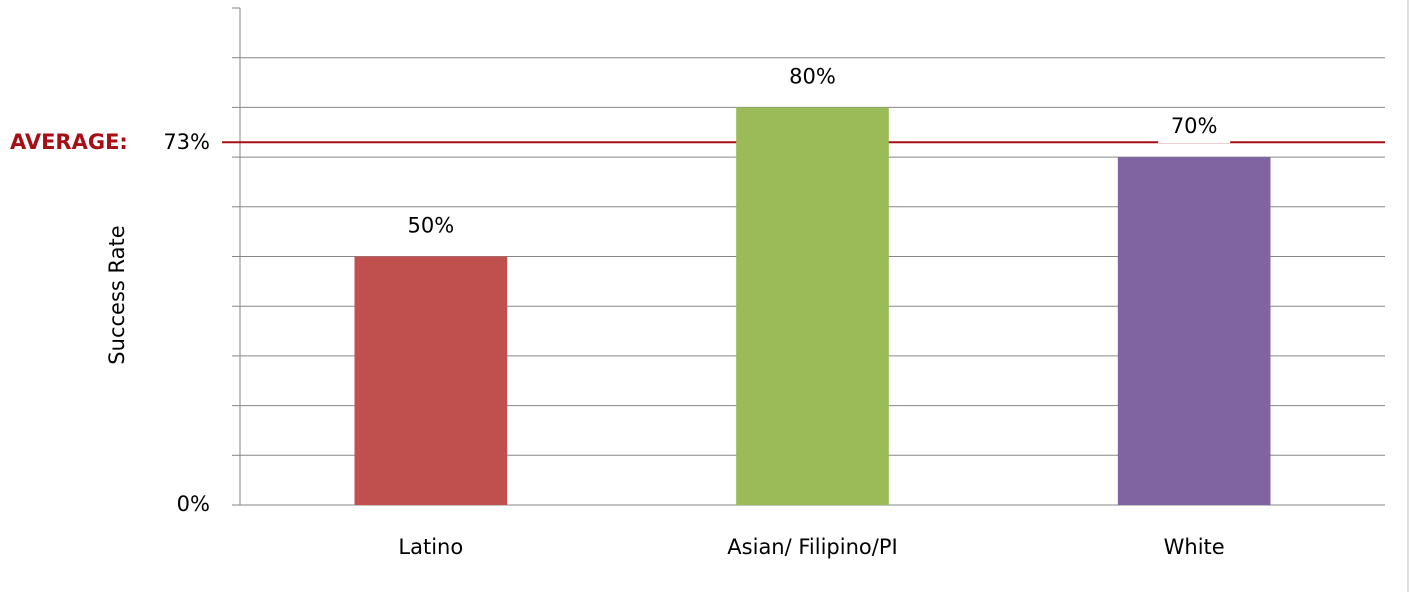 The height and width of the screenshot is (592, 1411). I want to click on data-label: 70%, so click(1194, 126).